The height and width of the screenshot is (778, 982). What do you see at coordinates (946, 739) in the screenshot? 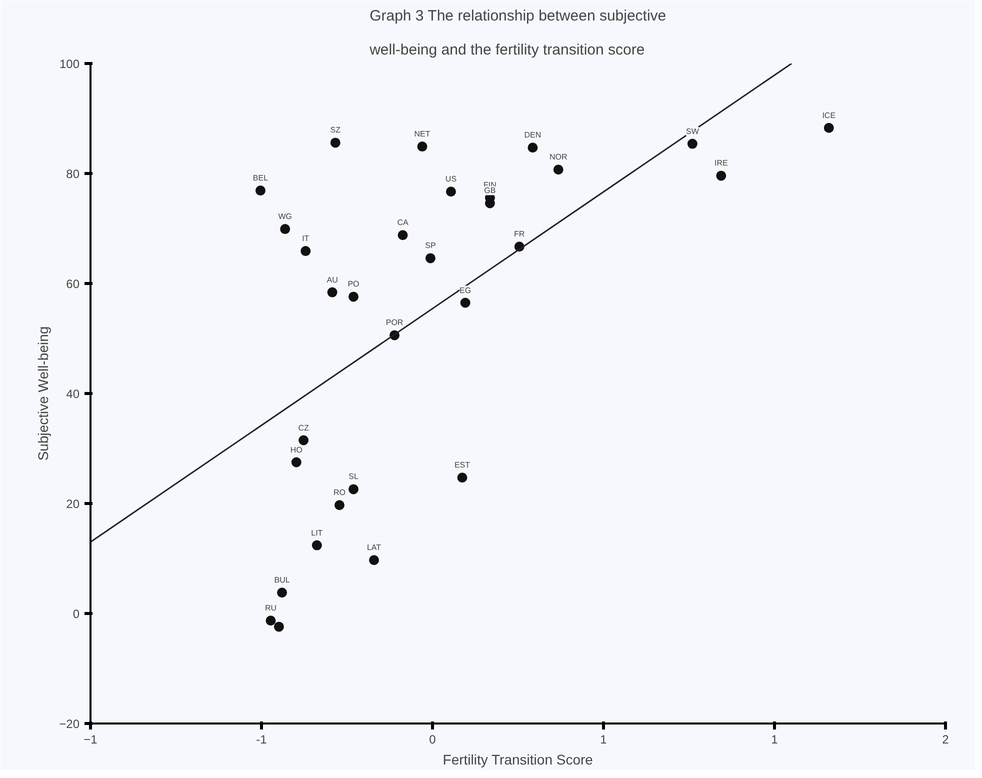
I see `x-tick-label: 2` at bounding box center [946, 739].